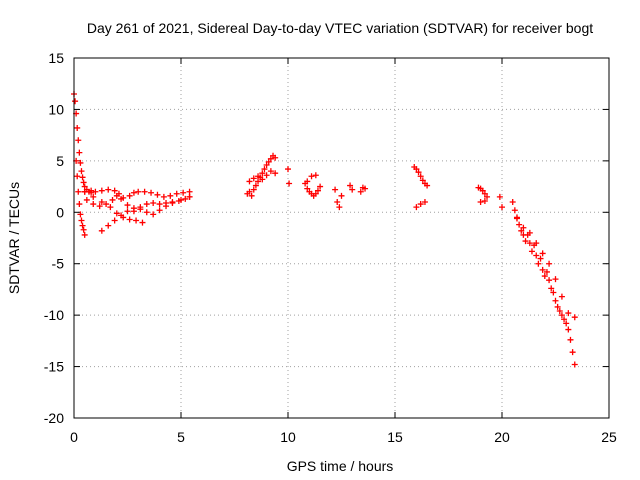  I want to click on y-tick-label: -15, so click(54, 367).